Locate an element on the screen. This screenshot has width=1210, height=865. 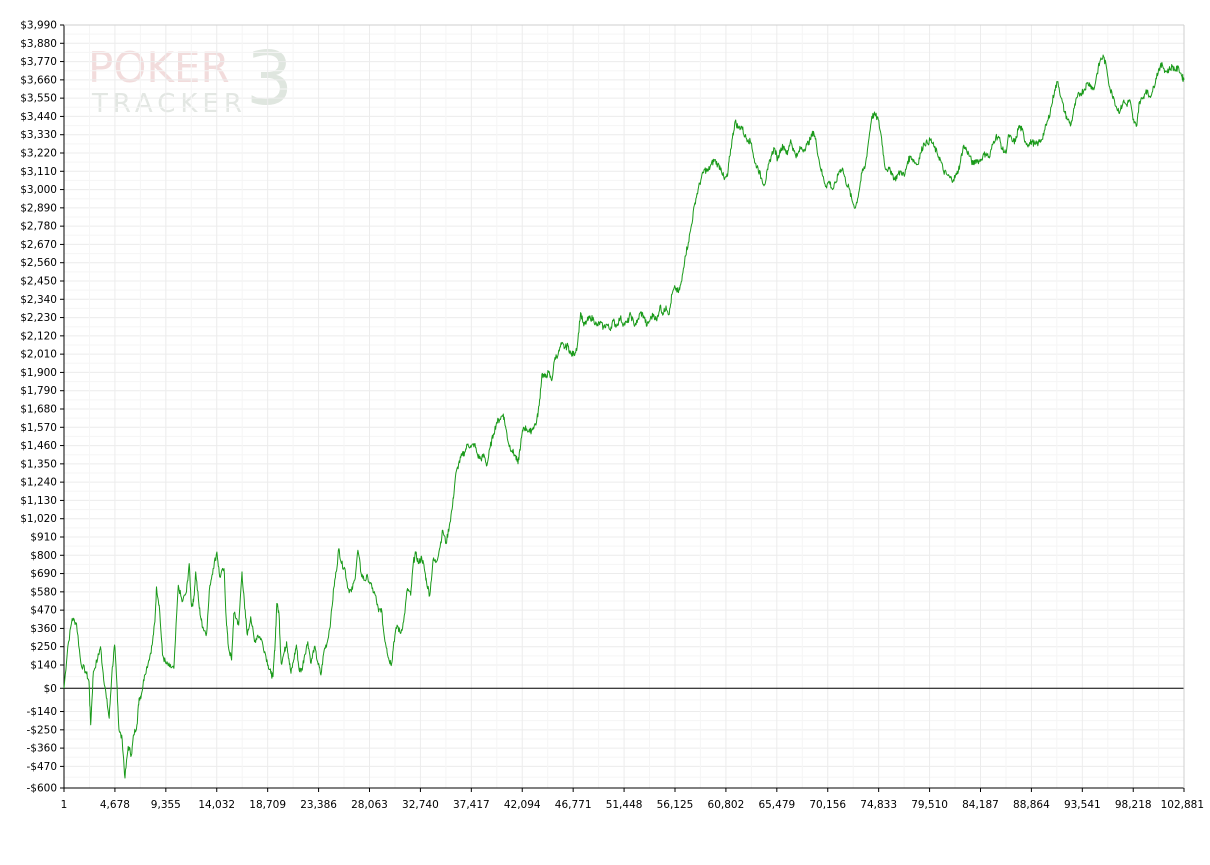
x-tick-label: 84,187 is located at coordinates (980, 805).